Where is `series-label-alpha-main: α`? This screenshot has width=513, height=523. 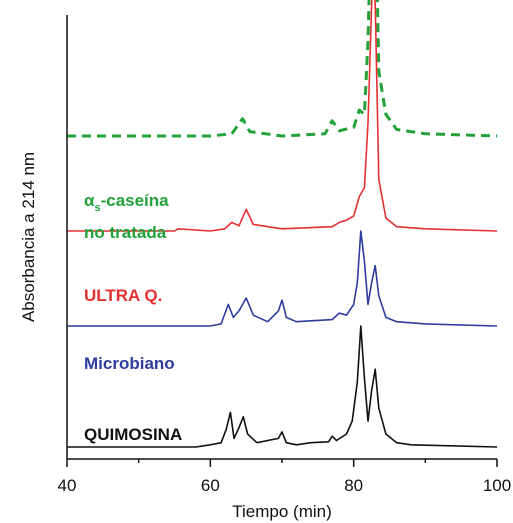
series-label-alpha-main: α is located at coordinates (89, 200).